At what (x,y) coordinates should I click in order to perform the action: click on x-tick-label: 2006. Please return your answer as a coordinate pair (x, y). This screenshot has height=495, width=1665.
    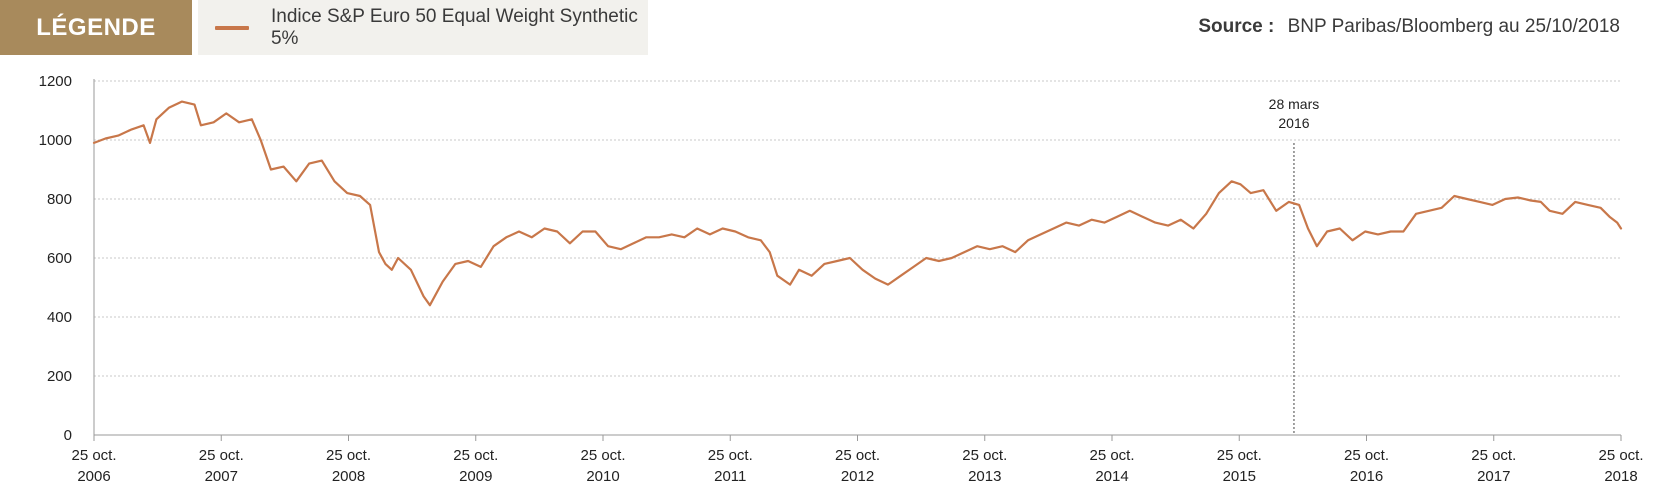
    Looking at the image, I should click on (93, 476).